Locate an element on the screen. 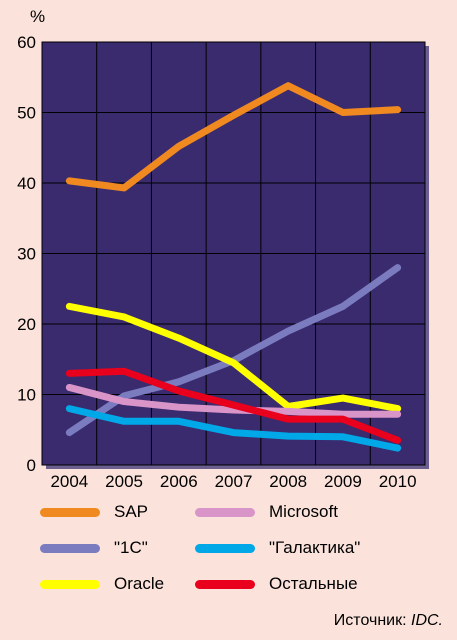  y-tick-label: 40 is located at coordinates (26, 183).